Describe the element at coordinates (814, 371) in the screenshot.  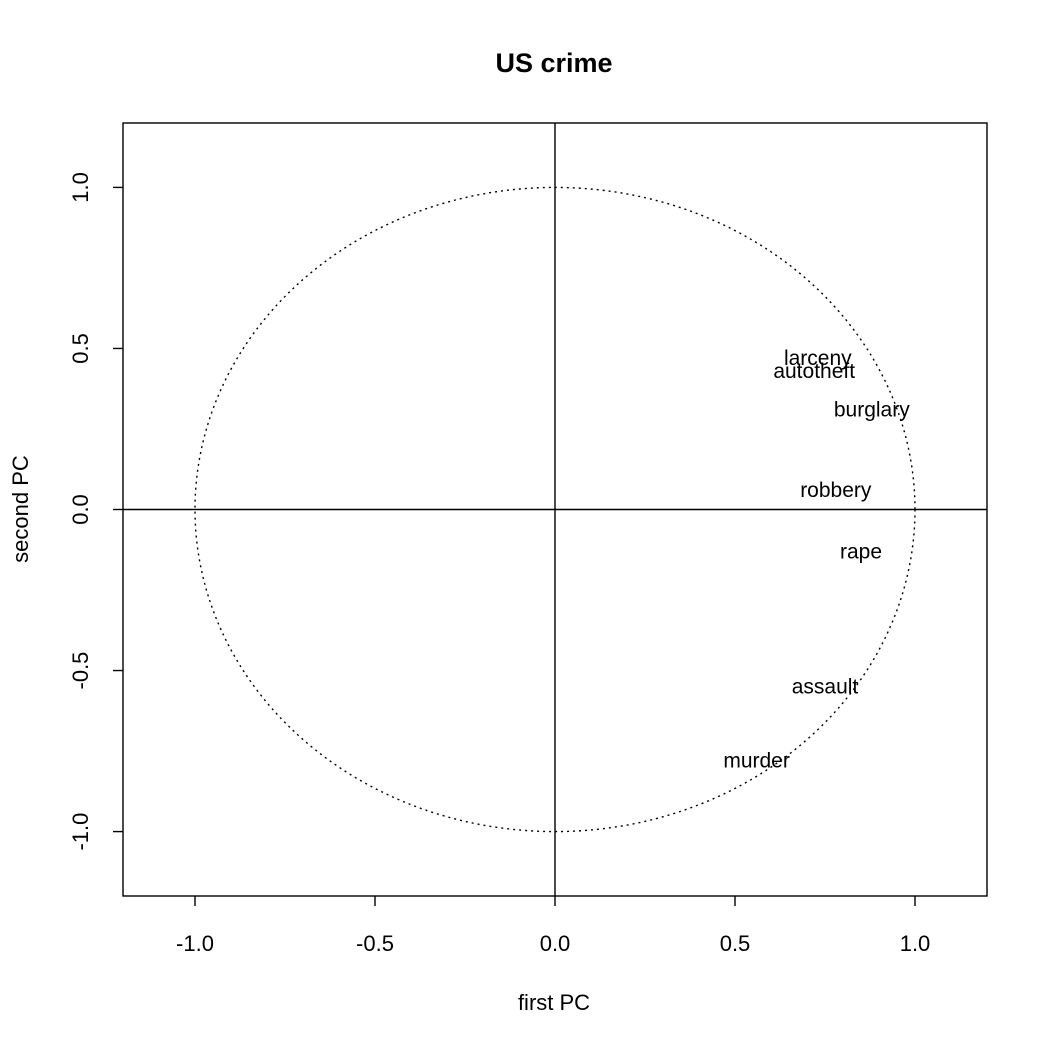
I see `point-label-autotheft: autotheft` at that location.